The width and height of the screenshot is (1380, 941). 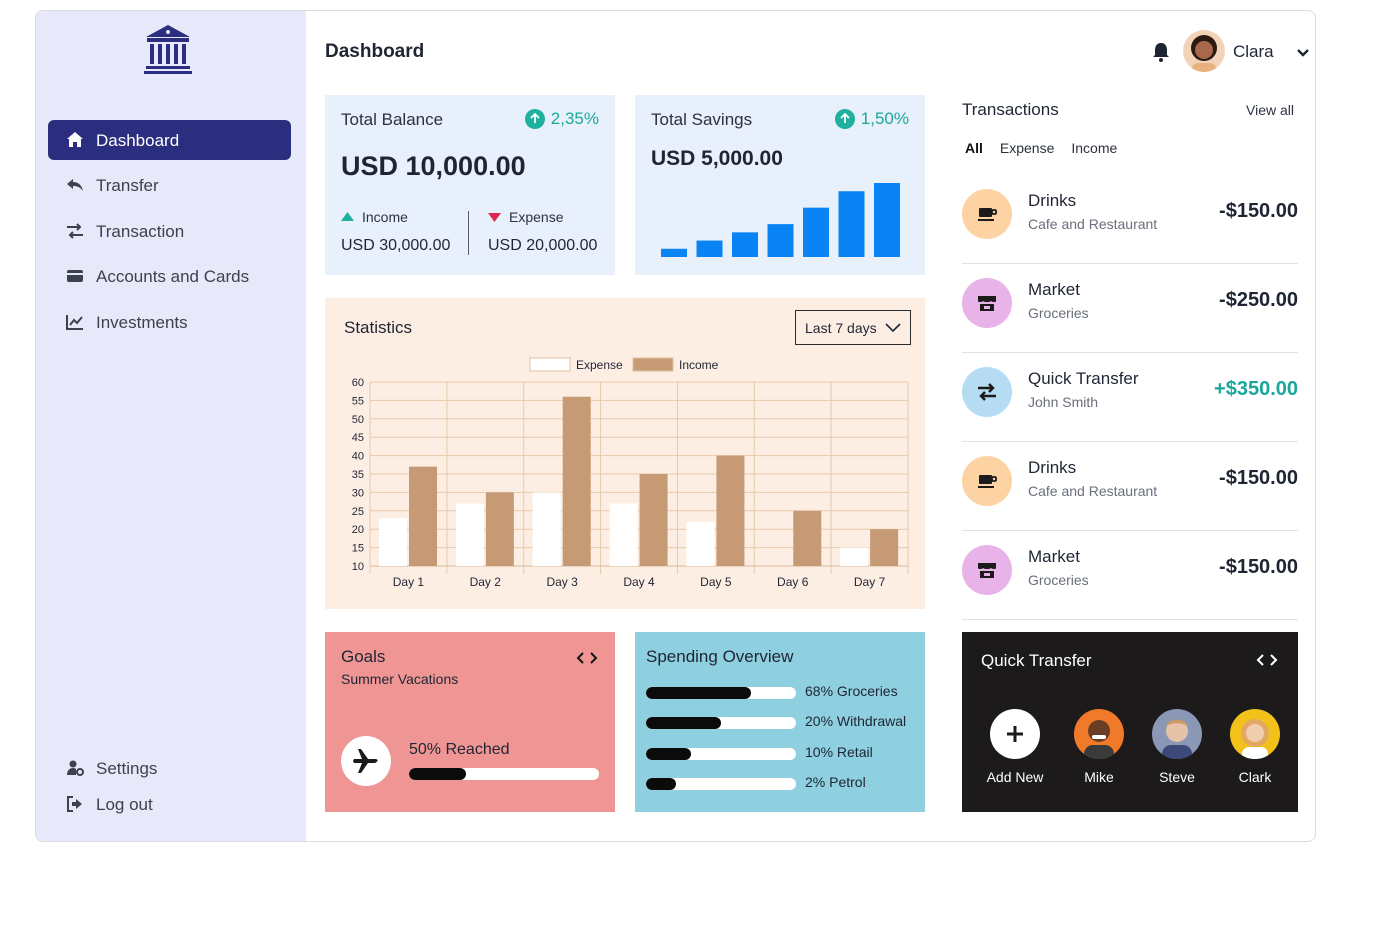 What do you see at coordinates (987, 392) in the screenshot?
I see `swap-arrows-icon` at bounding box center [987, 392].